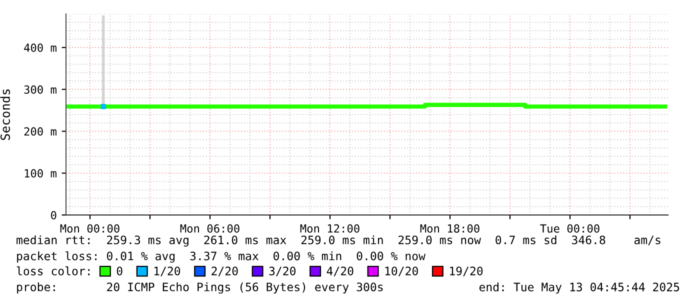  I want to click on legend-label: 10/20, so click(401, 271).